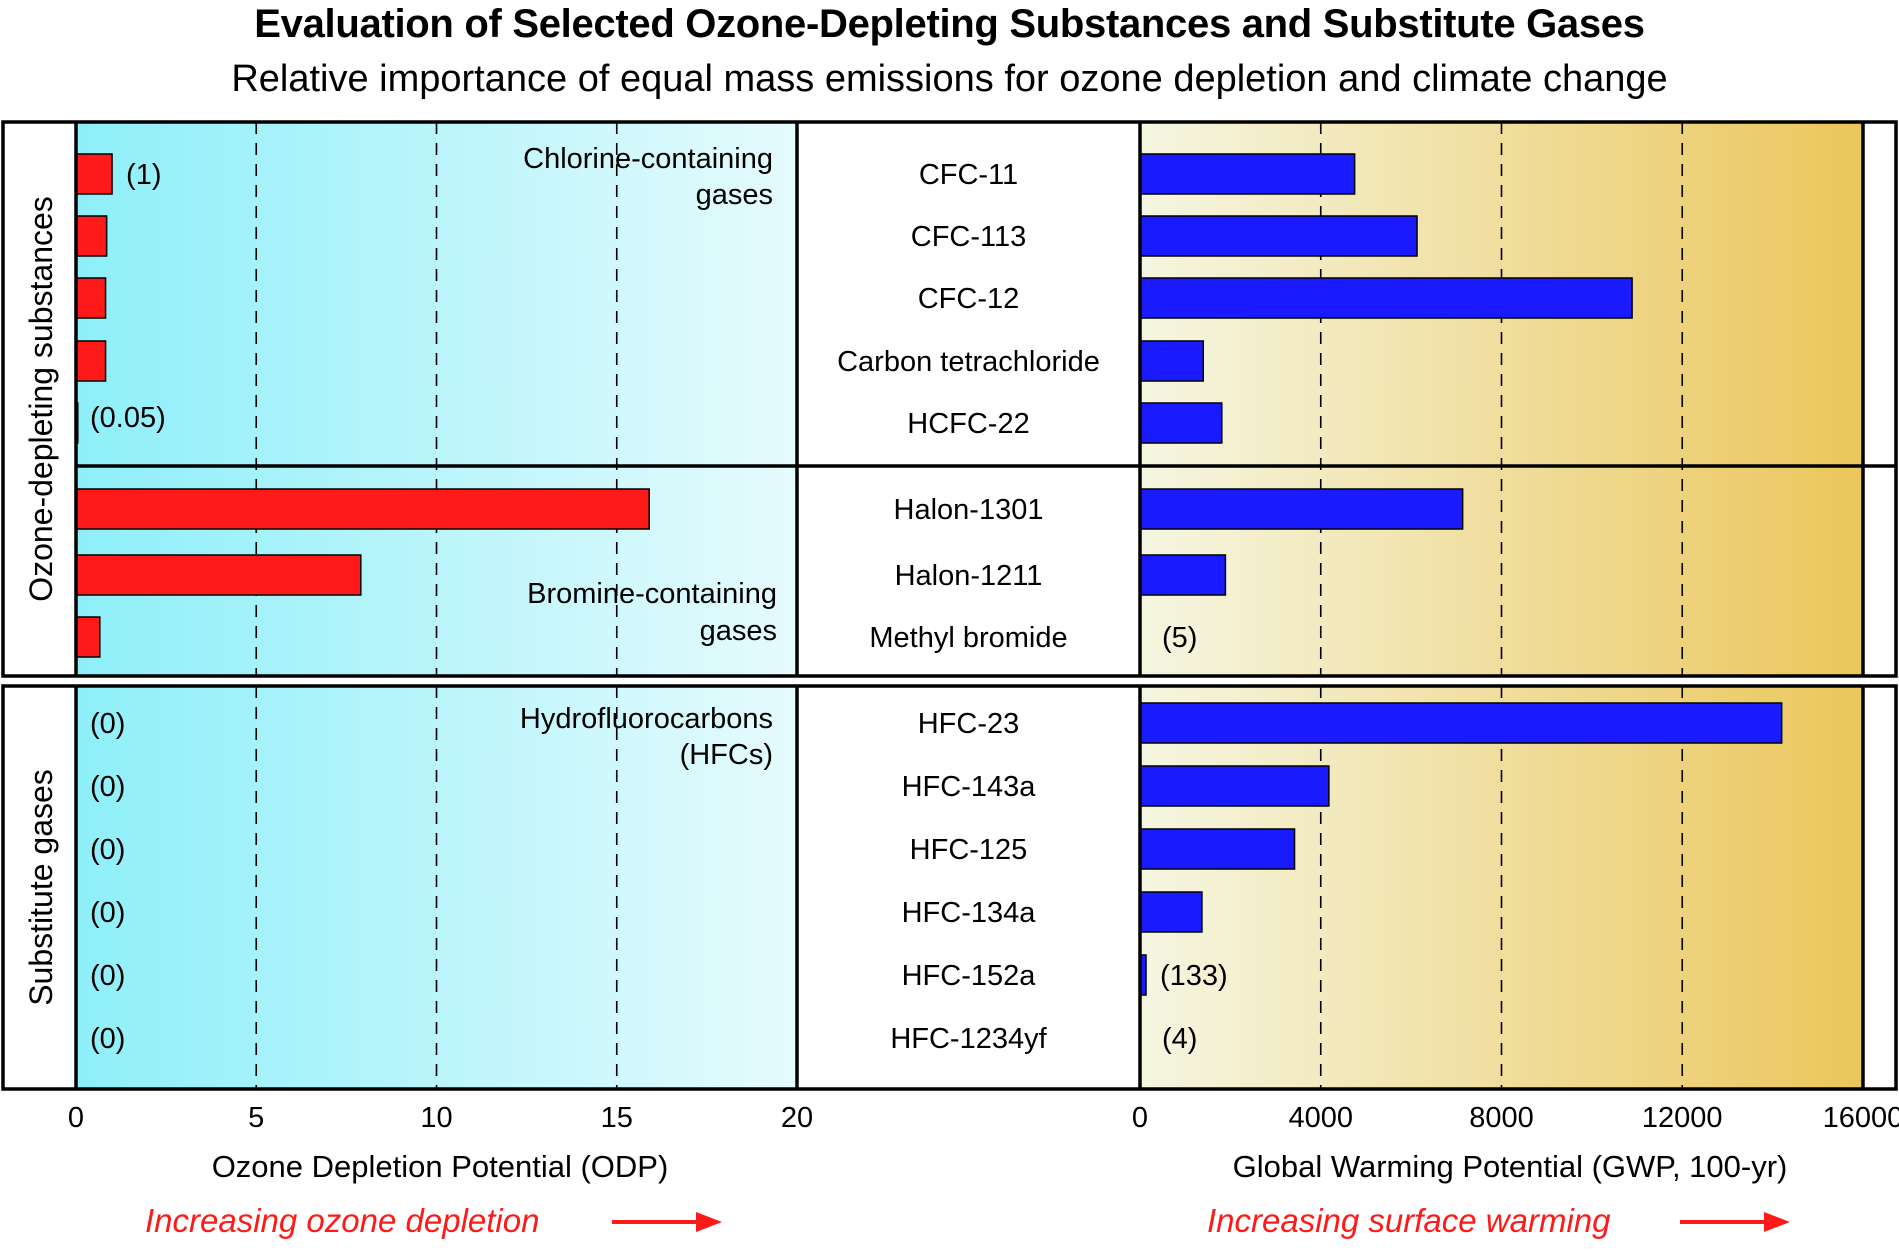  Describe the element at coordinates (1140, 1118) in the screenshot. I see `gwp-tick-label: 0` at that location.